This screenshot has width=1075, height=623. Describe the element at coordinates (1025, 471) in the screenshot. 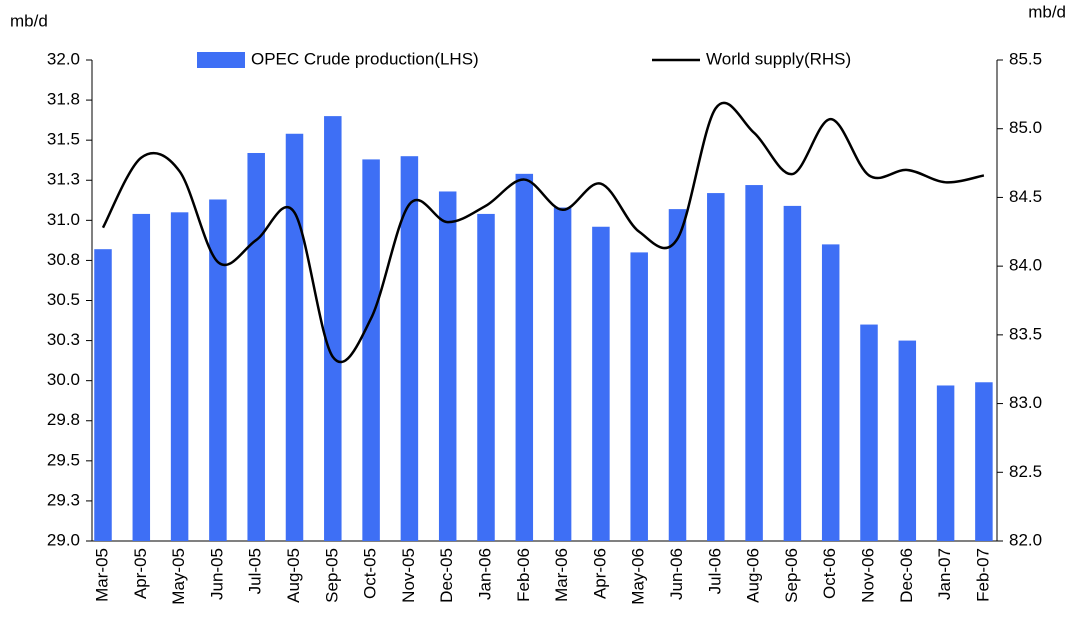

I see `y2-tick-label: 82.5` at that location.